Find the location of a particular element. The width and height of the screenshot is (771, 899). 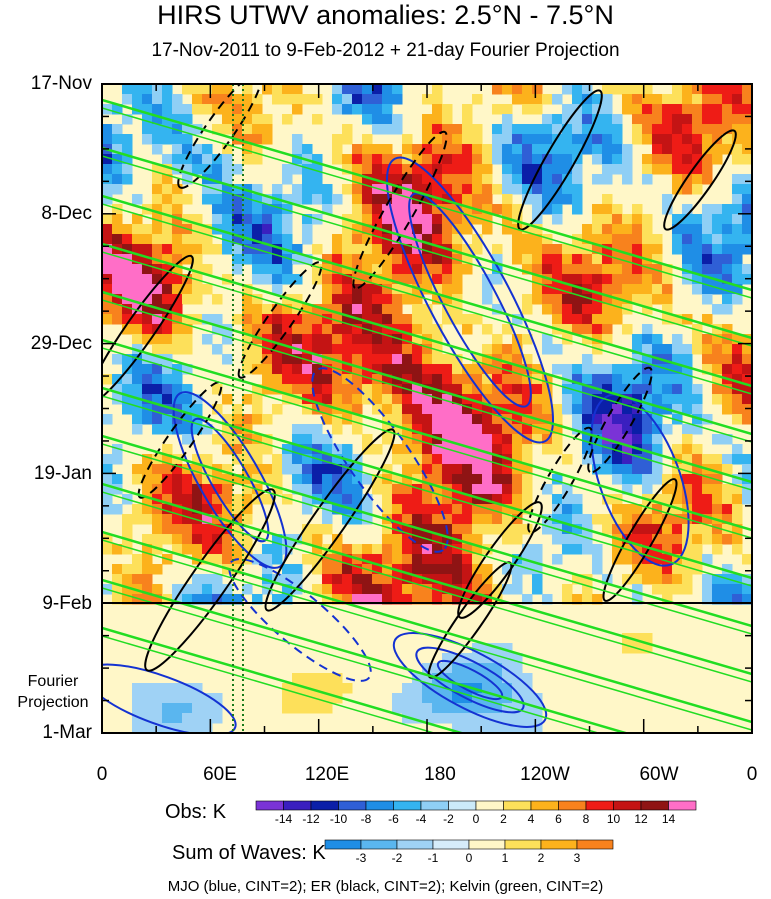

kelvin-contour is located at coordinates (351, 660).